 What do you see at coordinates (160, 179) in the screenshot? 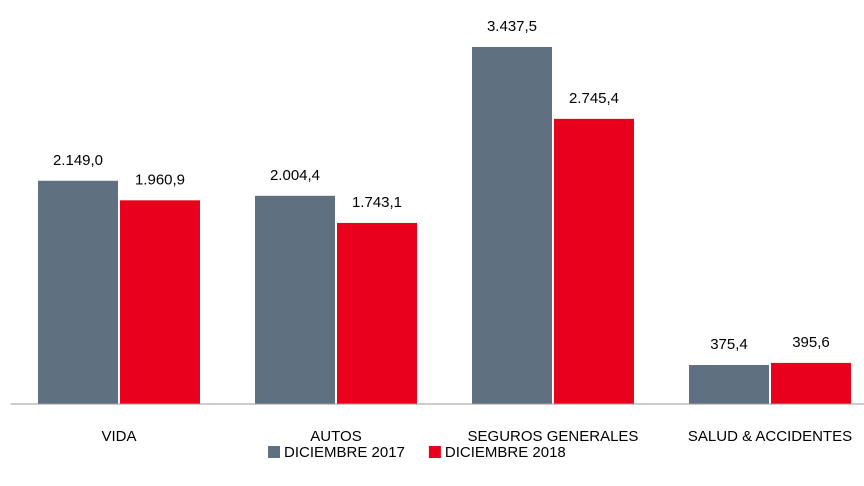
I see `value-label: 1.960,9` at bounding box center [160, 179].